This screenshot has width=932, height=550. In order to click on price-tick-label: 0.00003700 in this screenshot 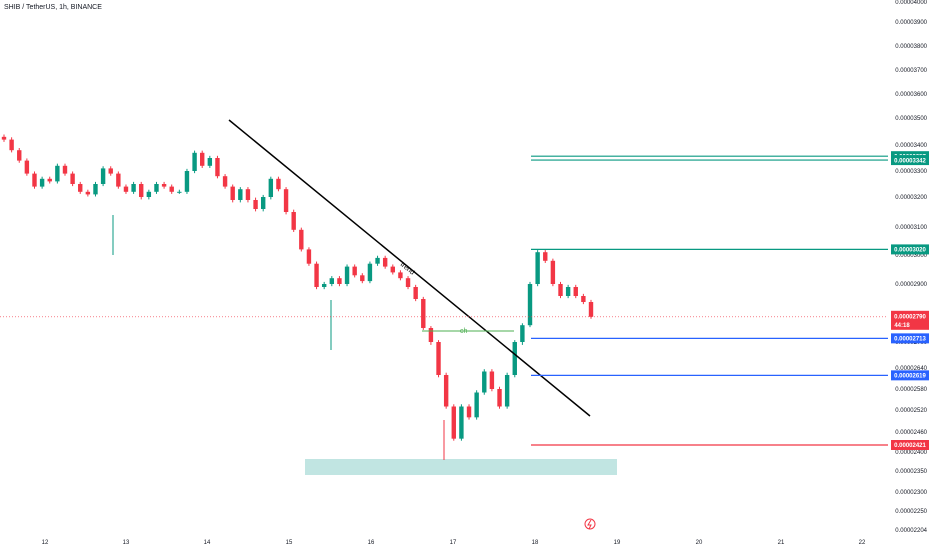, I will do `click(911, 71)`.